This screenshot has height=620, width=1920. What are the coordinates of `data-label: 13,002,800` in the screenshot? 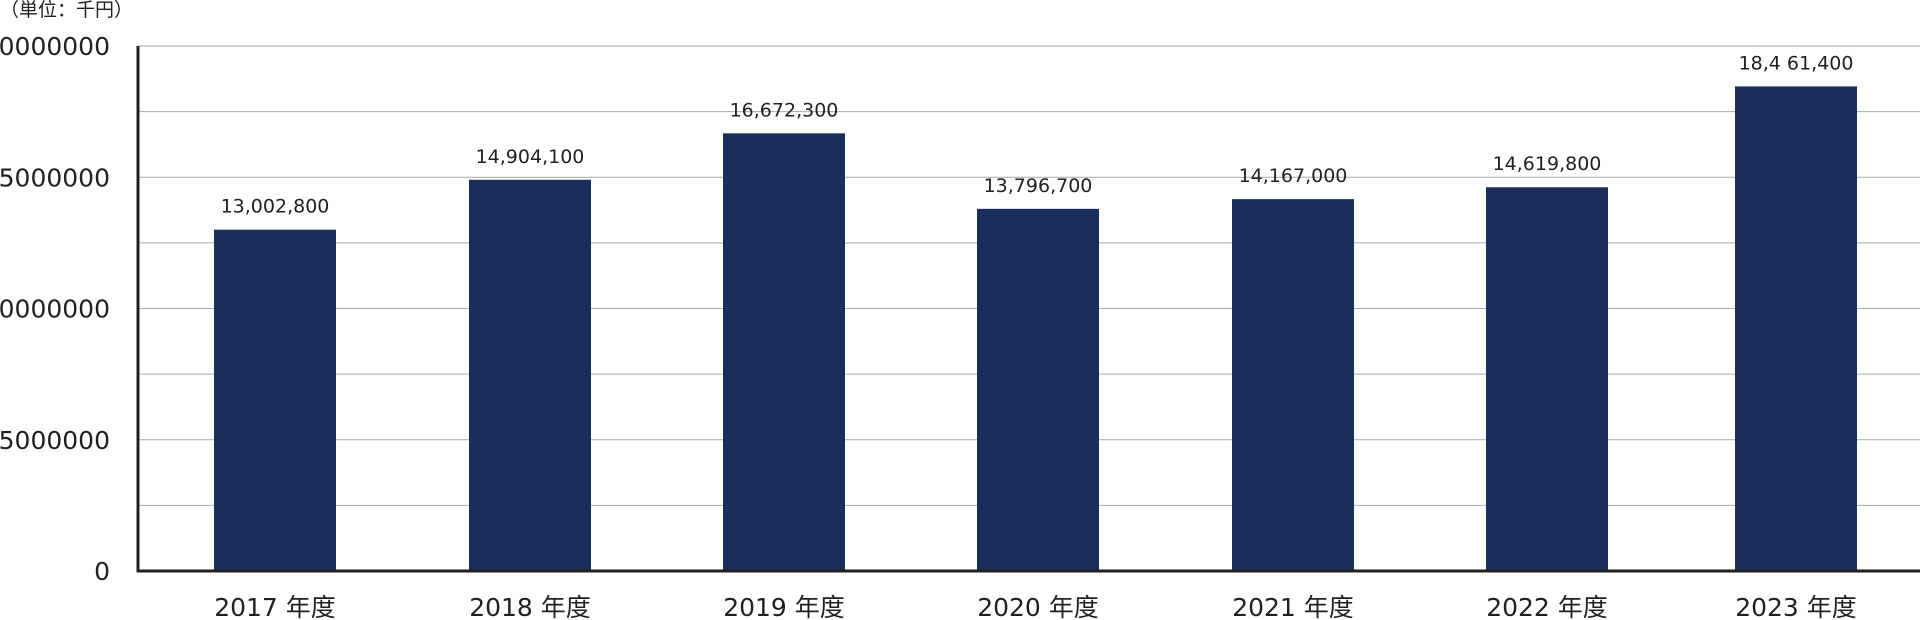 It's located at (275, 207).